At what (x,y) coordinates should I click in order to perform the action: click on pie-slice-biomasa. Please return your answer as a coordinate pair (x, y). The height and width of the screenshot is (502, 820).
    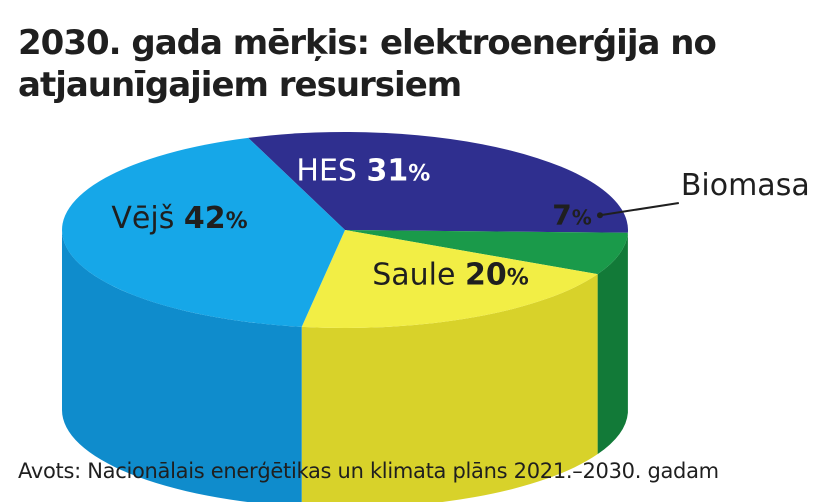
    Looking at the image, I should click on (486, 252).